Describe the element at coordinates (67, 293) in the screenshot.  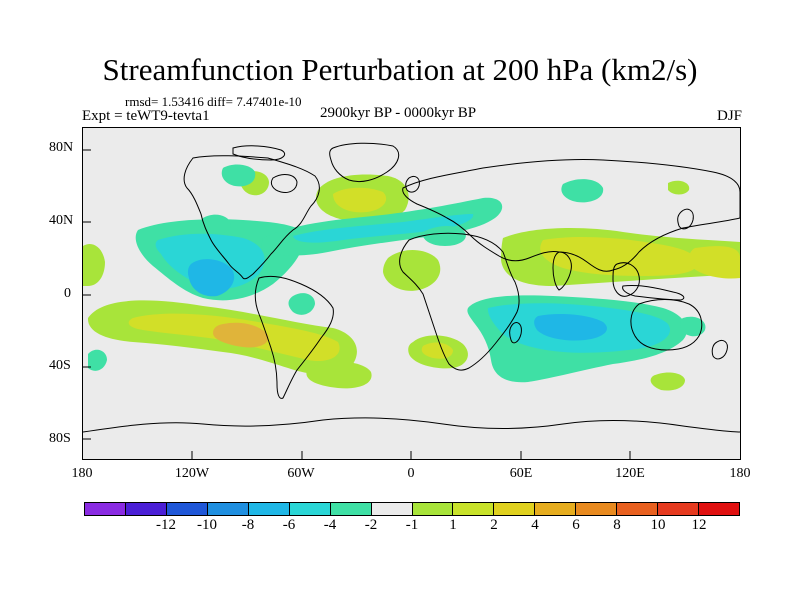
I see `lat-label-equator: 0` at that location.